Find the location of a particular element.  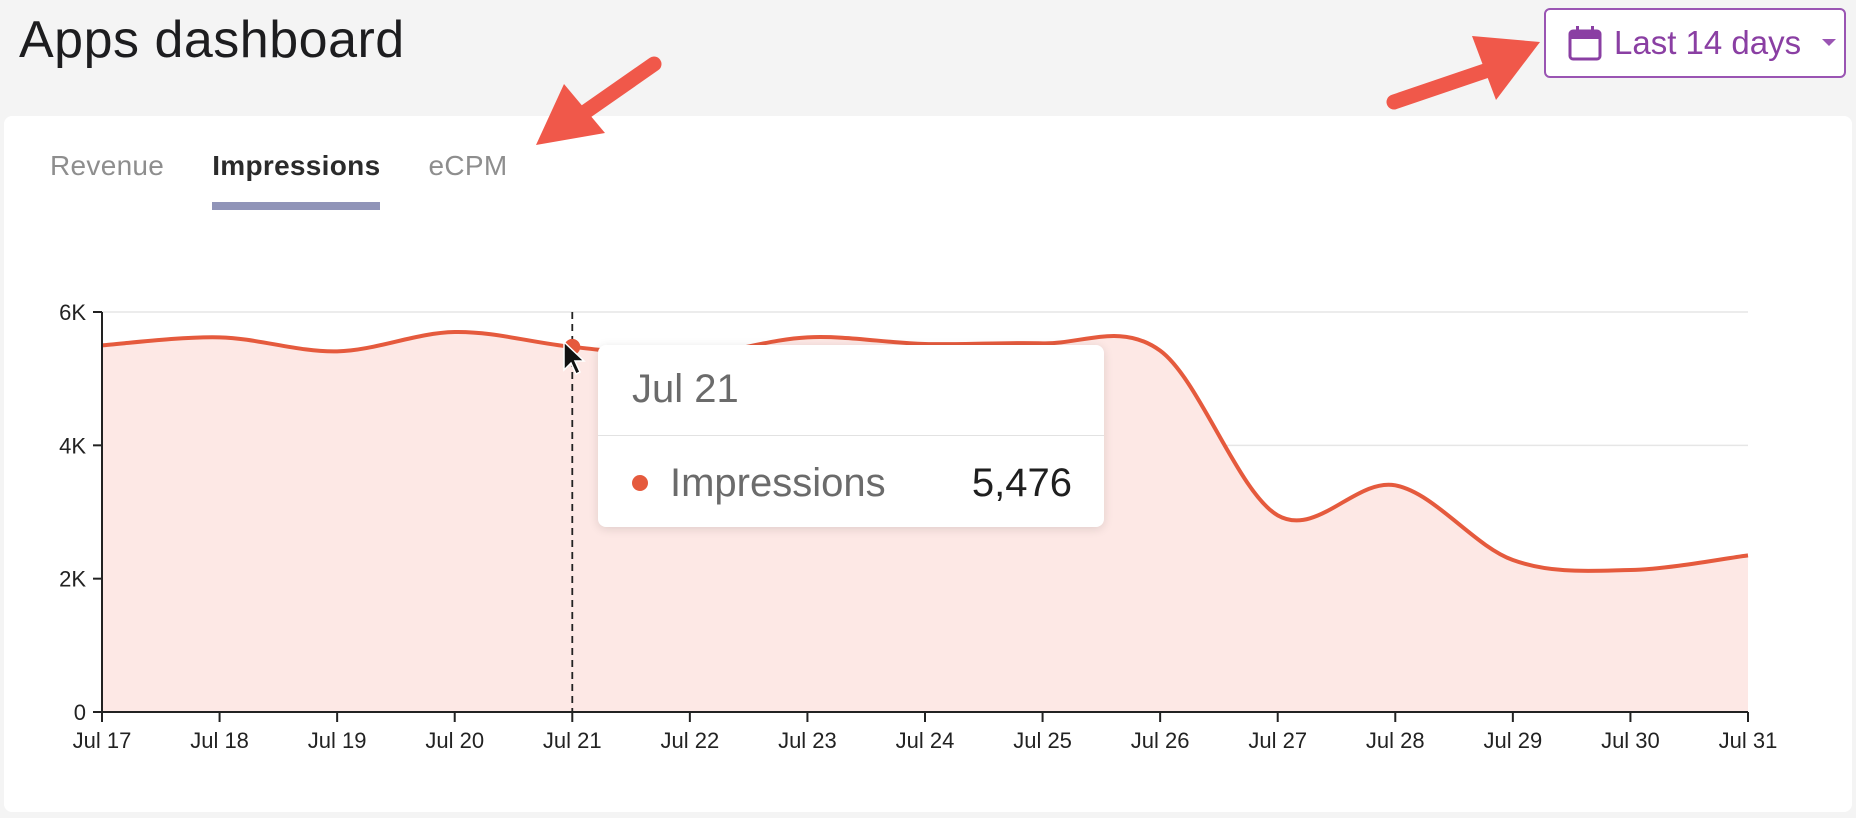

tooltip-series-value: 5,476 is located at coordinates (1021, 483).